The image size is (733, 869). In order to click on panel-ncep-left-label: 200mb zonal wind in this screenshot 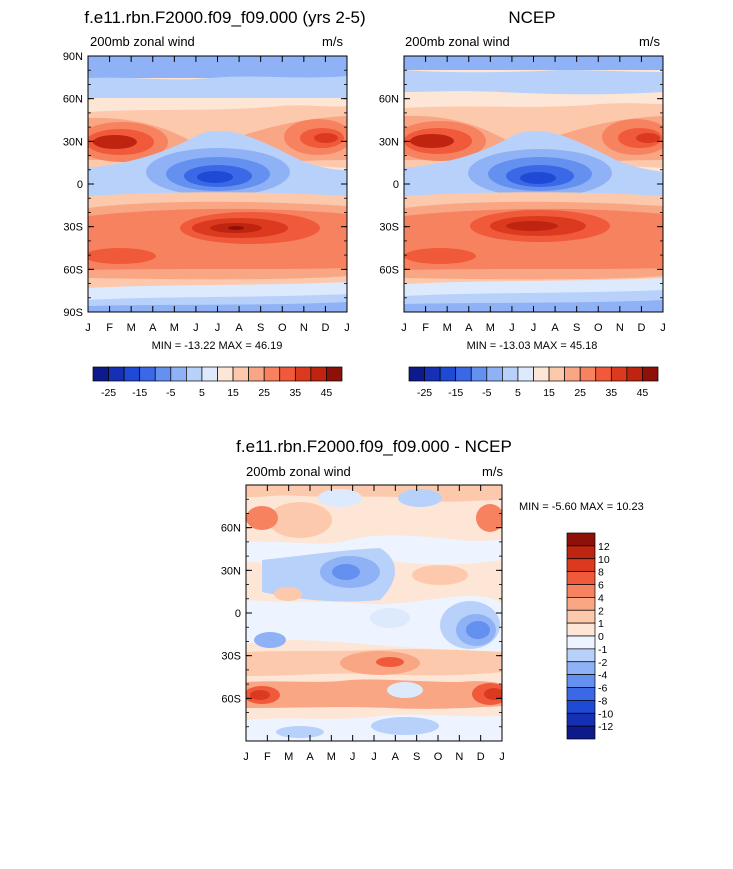, I will do `click(457, 41)`.